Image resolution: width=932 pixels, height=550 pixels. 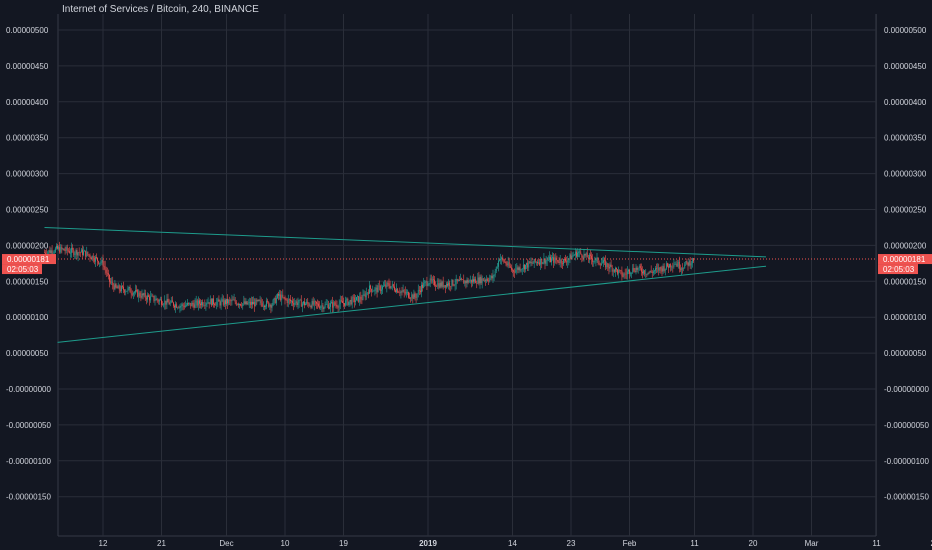 I want to click on trendline-upper, so click(x=405, y=242).